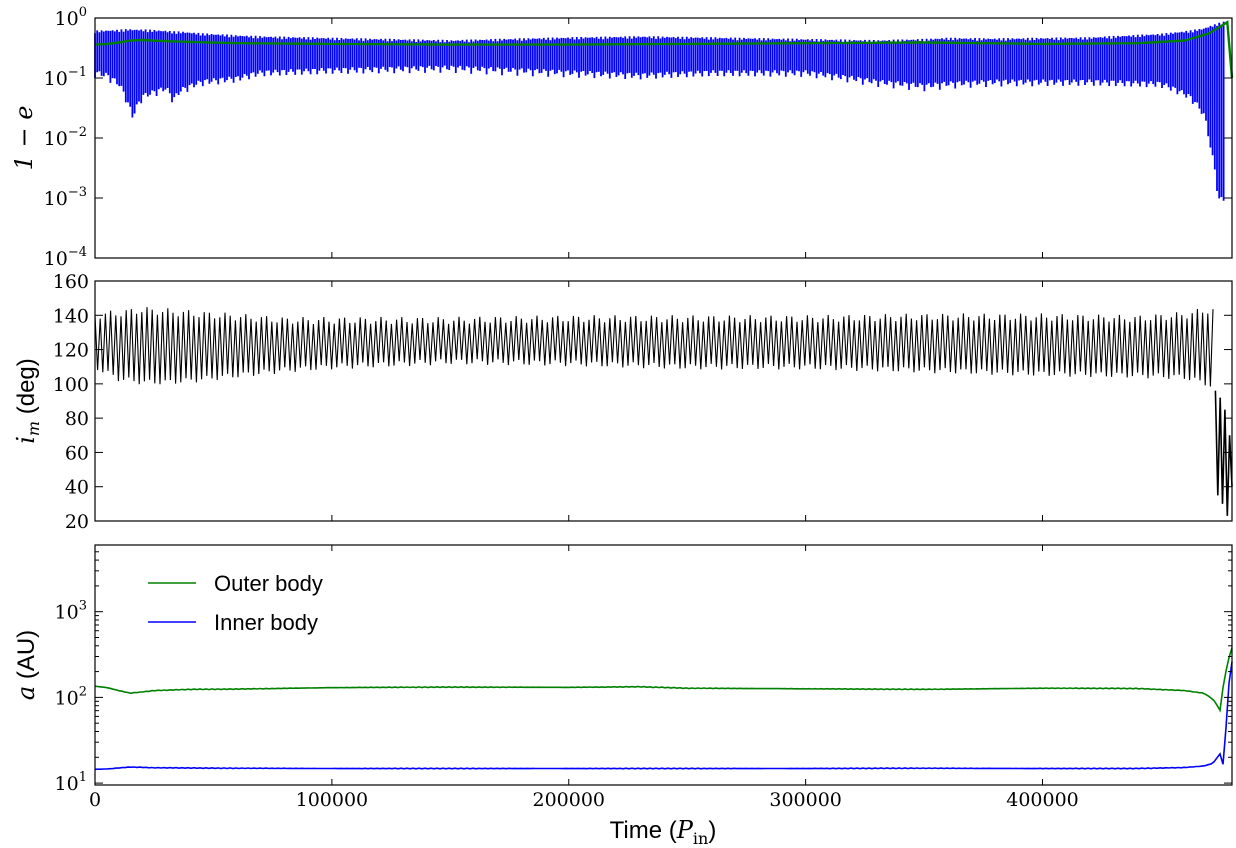  What do you see at coordinates (235, 603) in the screenshot?
I see `legend: Outer body Inner body` at bounding box center [235, 603].